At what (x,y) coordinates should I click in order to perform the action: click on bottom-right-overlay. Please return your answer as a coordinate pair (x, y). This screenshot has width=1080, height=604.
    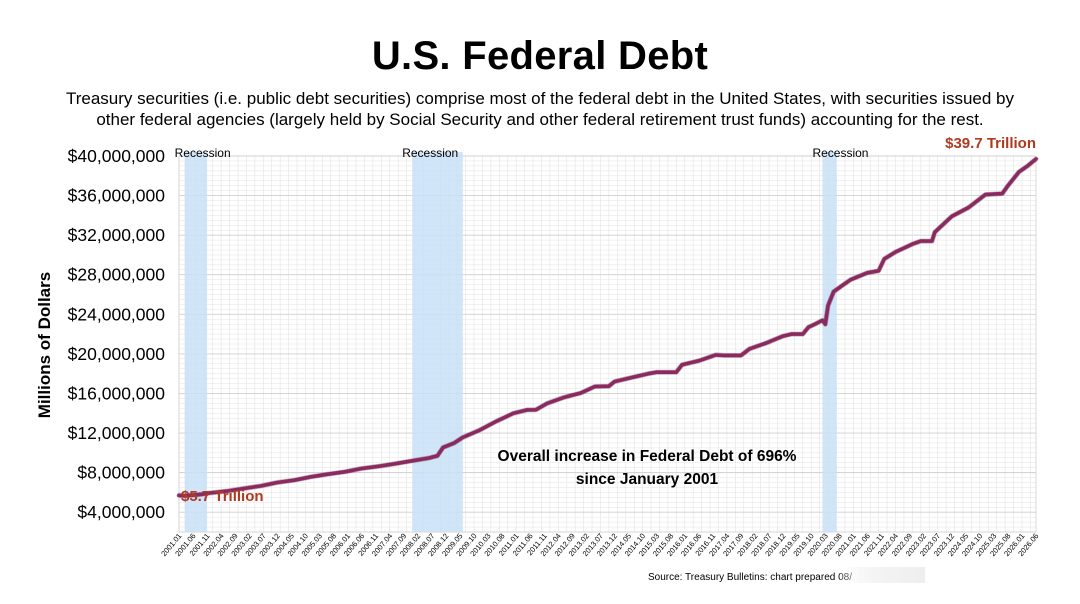
    Looking at the image, I should click on (882, 575).